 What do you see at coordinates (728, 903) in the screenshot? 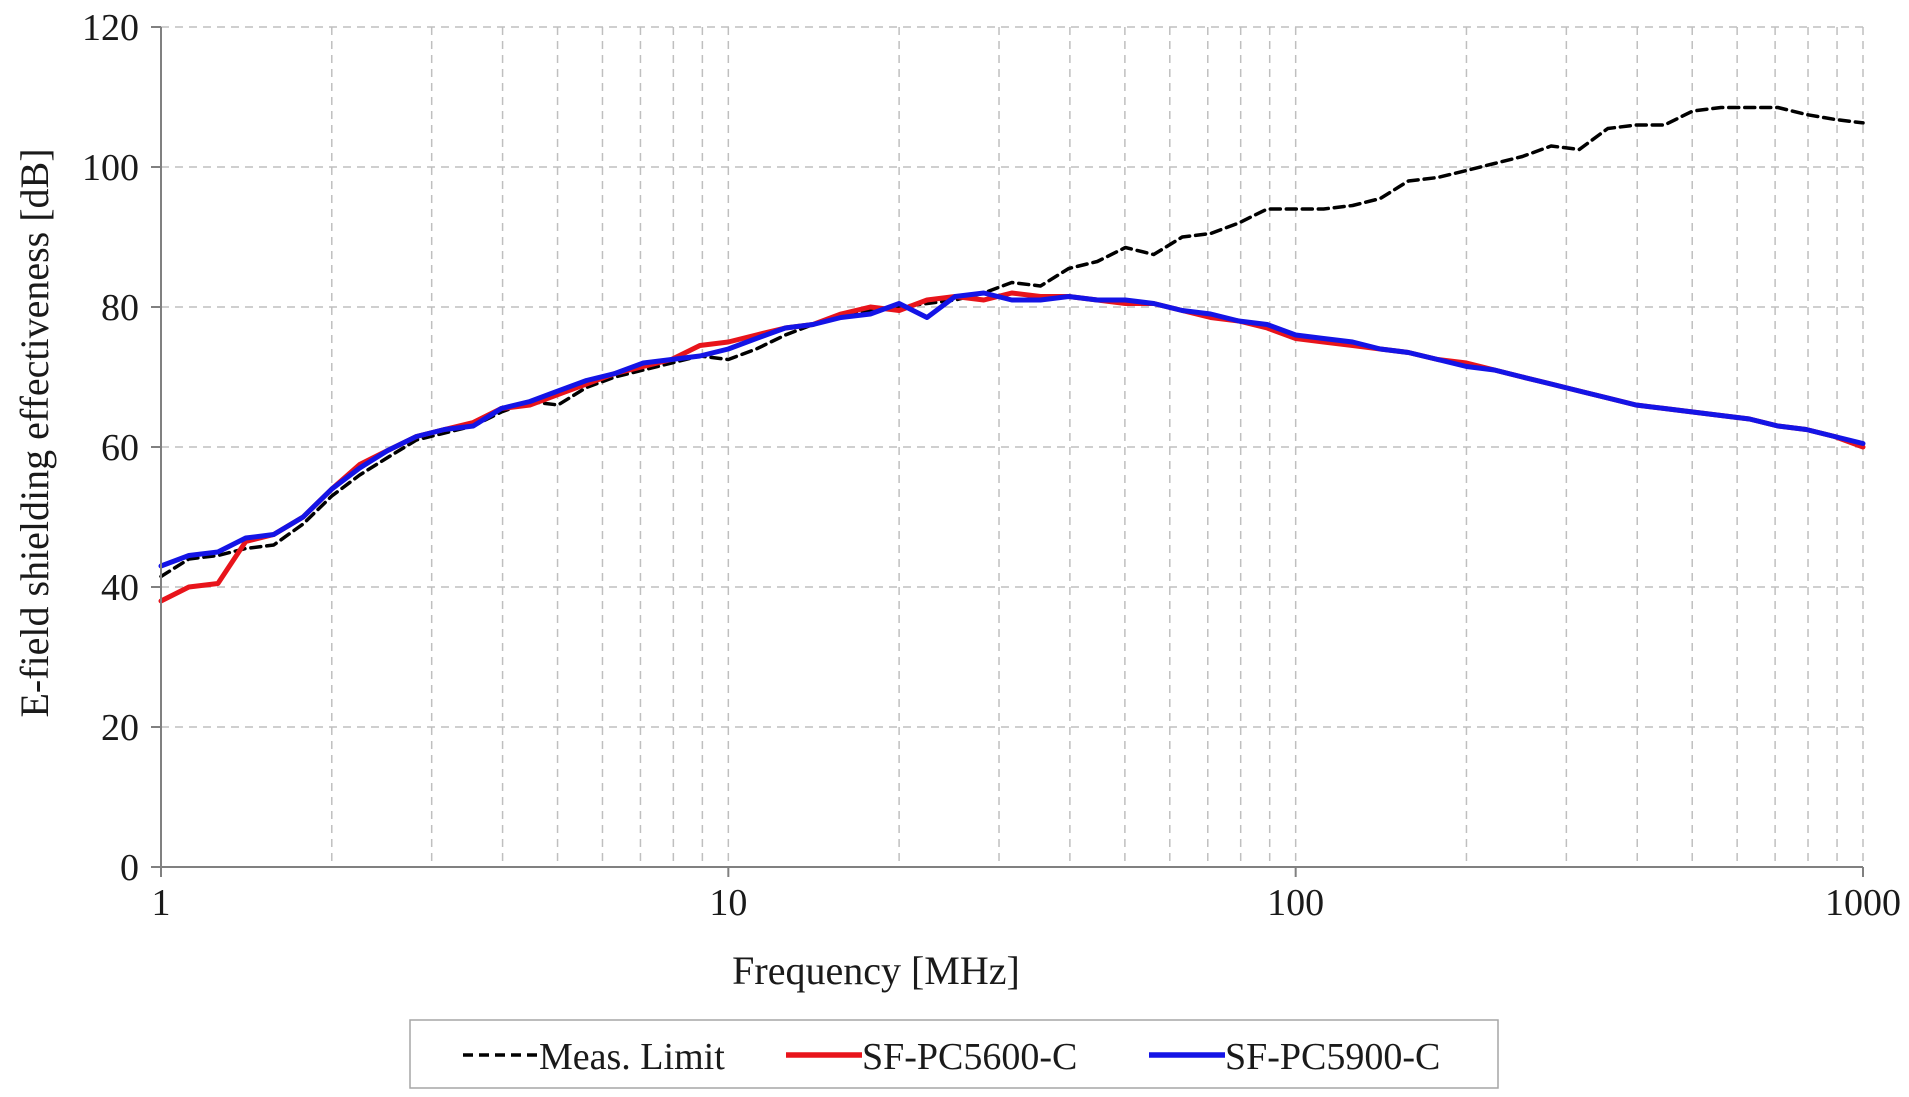
I see `x-tick-label: 10` at bounding box center [728, 903].